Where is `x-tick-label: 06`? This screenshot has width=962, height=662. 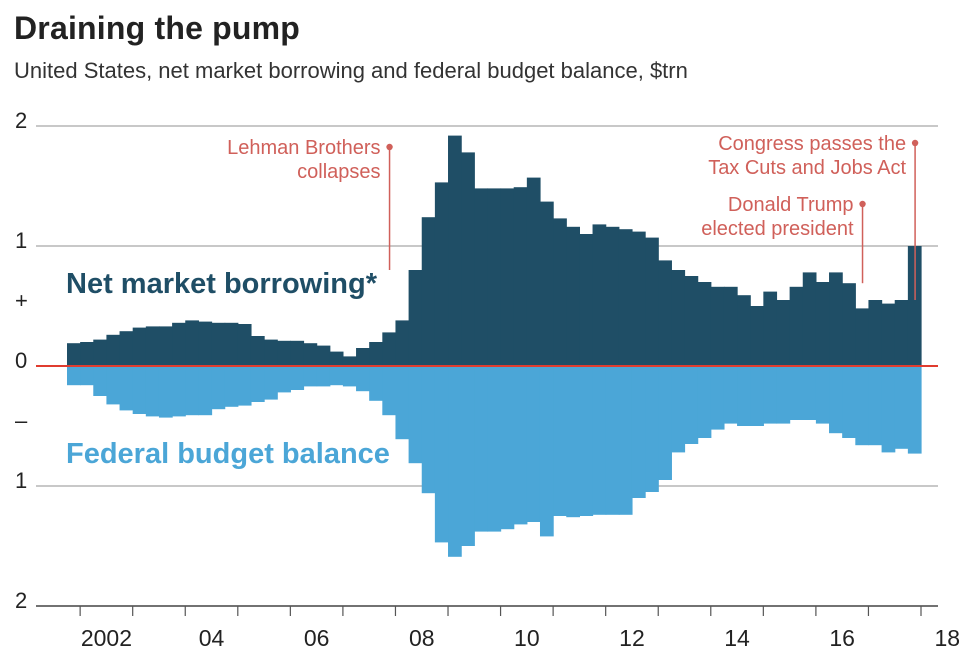 x-tick-label: 06 is located at coordinates (317, 638).